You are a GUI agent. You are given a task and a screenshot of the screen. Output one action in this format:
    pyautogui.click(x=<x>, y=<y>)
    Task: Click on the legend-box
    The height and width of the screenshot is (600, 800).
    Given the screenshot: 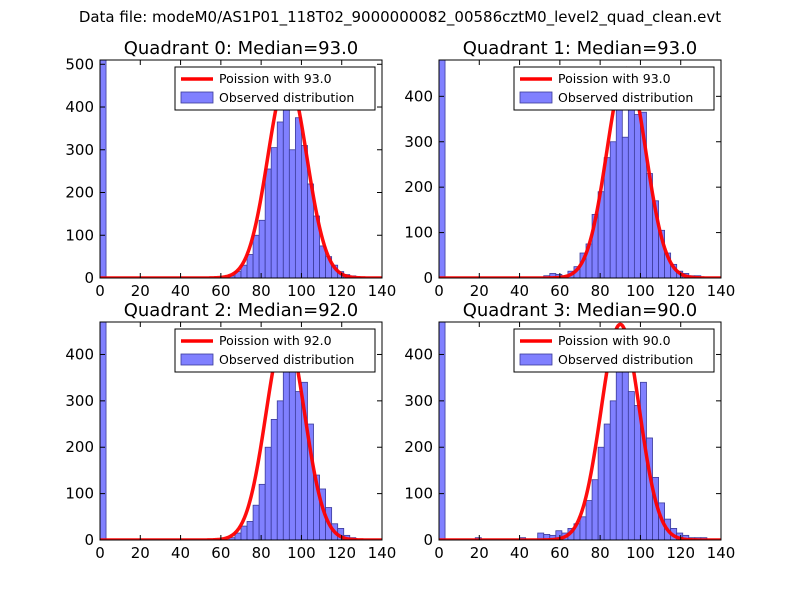 What is the action you would take?
    pyautogui.click(x=614, y=88)
    